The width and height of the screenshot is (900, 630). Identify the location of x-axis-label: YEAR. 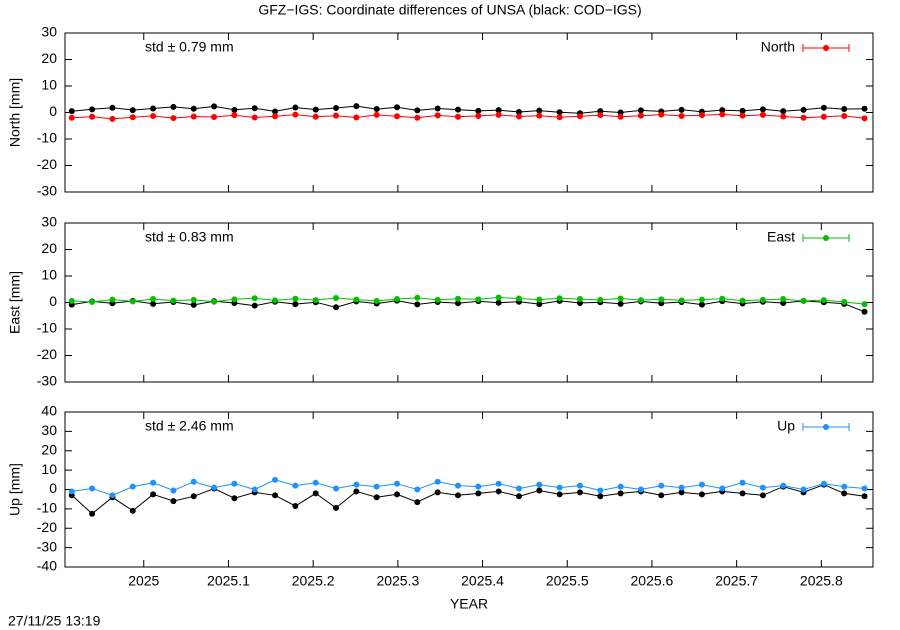
(469, 604).